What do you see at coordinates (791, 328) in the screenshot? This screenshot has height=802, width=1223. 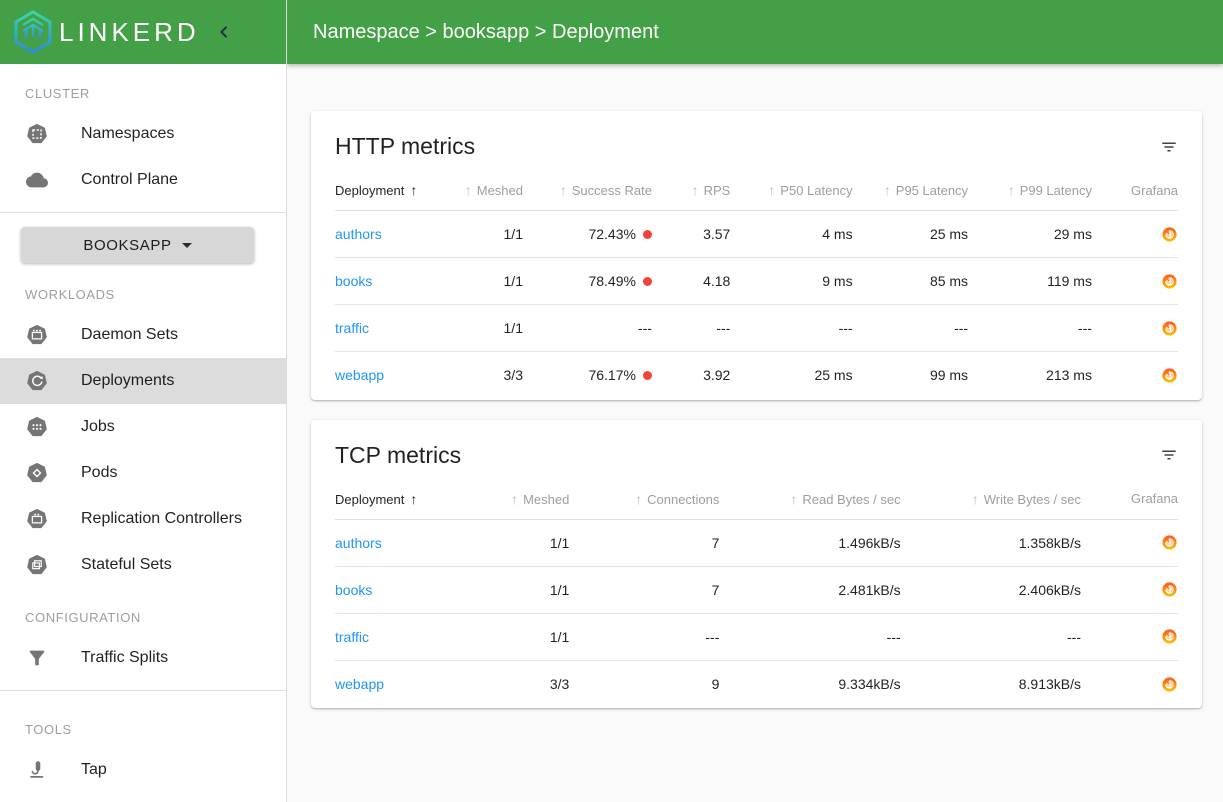 I see `p50-value: ---` at bounding box center [791, 328].